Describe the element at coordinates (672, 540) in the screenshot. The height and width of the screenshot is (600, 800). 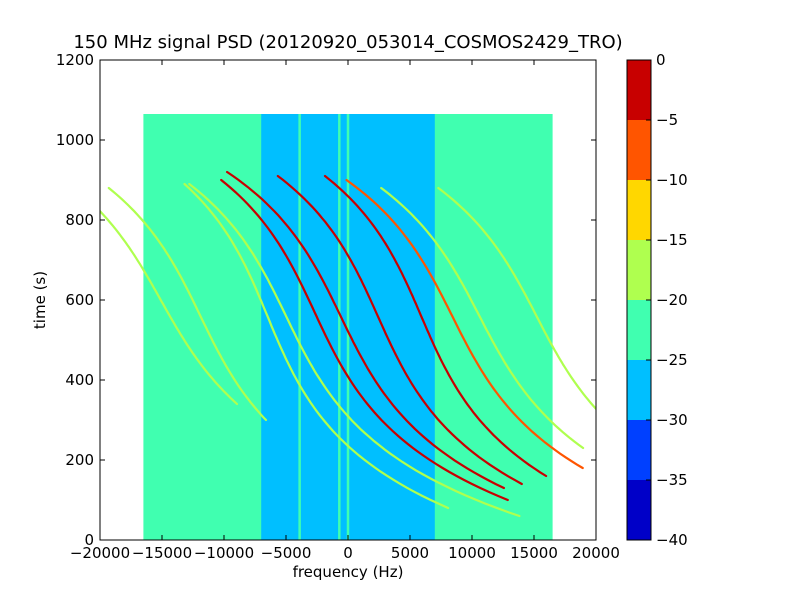
I see `colorbar-tick-label-0: −40` at that location.